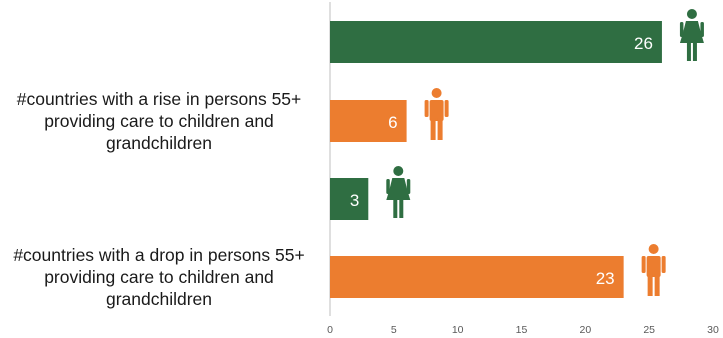  What do you see at coordinates (713, 330) in the screenshot?
I see `x-tick-label: 30` at bounding box center [713, 330].